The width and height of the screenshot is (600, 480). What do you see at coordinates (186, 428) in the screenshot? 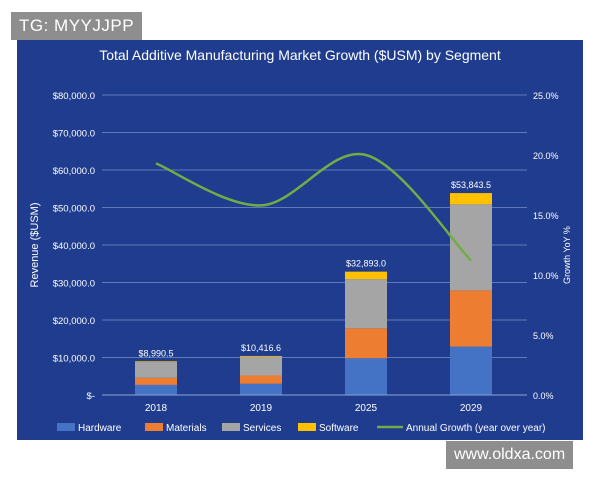
I see `legend-materials-label: Materials` at bounding box center [186, 428].